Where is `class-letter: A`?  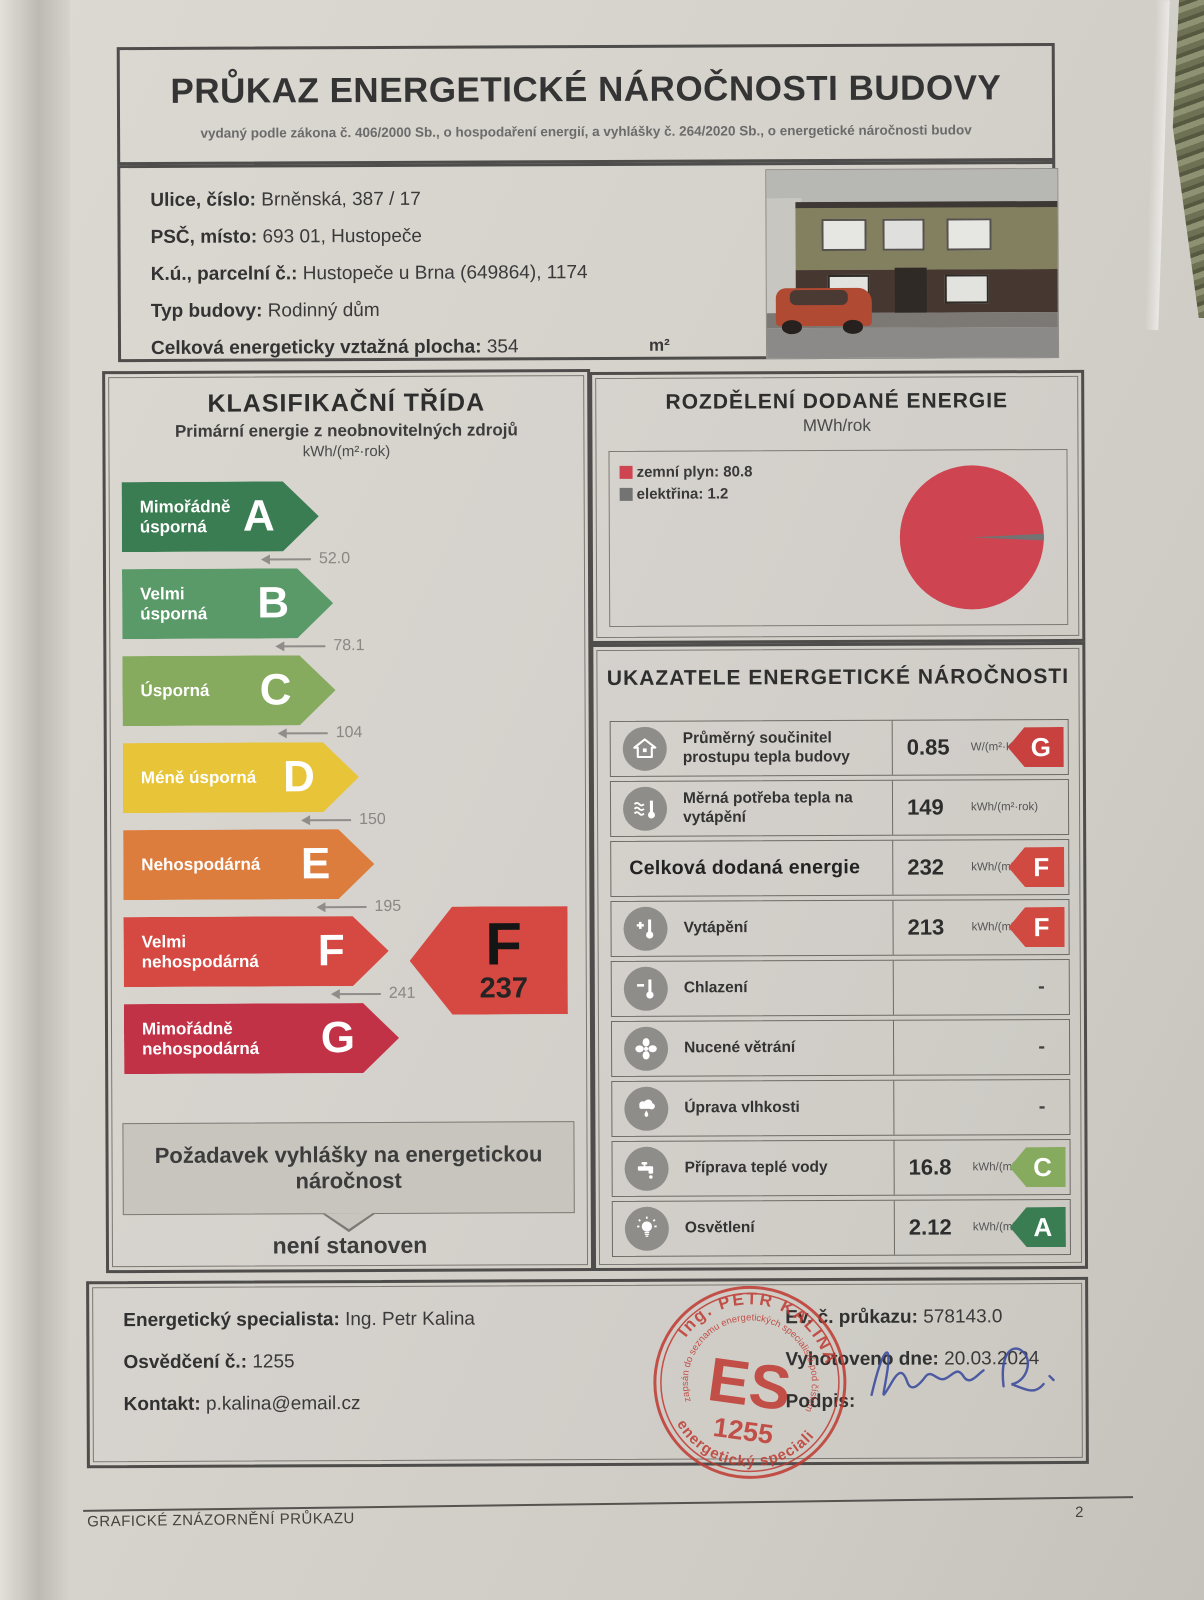
class-letter: A is located at coordinates (258, 516).